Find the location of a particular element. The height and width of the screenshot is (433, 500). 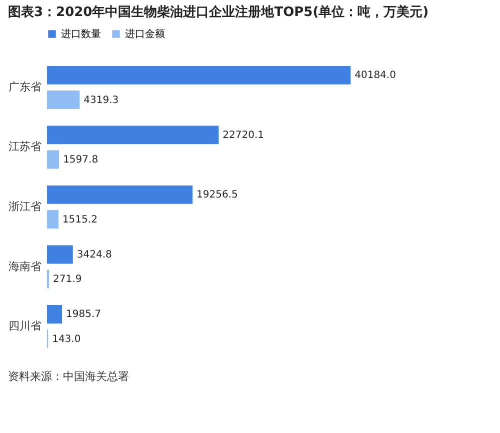

legend-label: 进口金额 is located at coordinates (145, 34).